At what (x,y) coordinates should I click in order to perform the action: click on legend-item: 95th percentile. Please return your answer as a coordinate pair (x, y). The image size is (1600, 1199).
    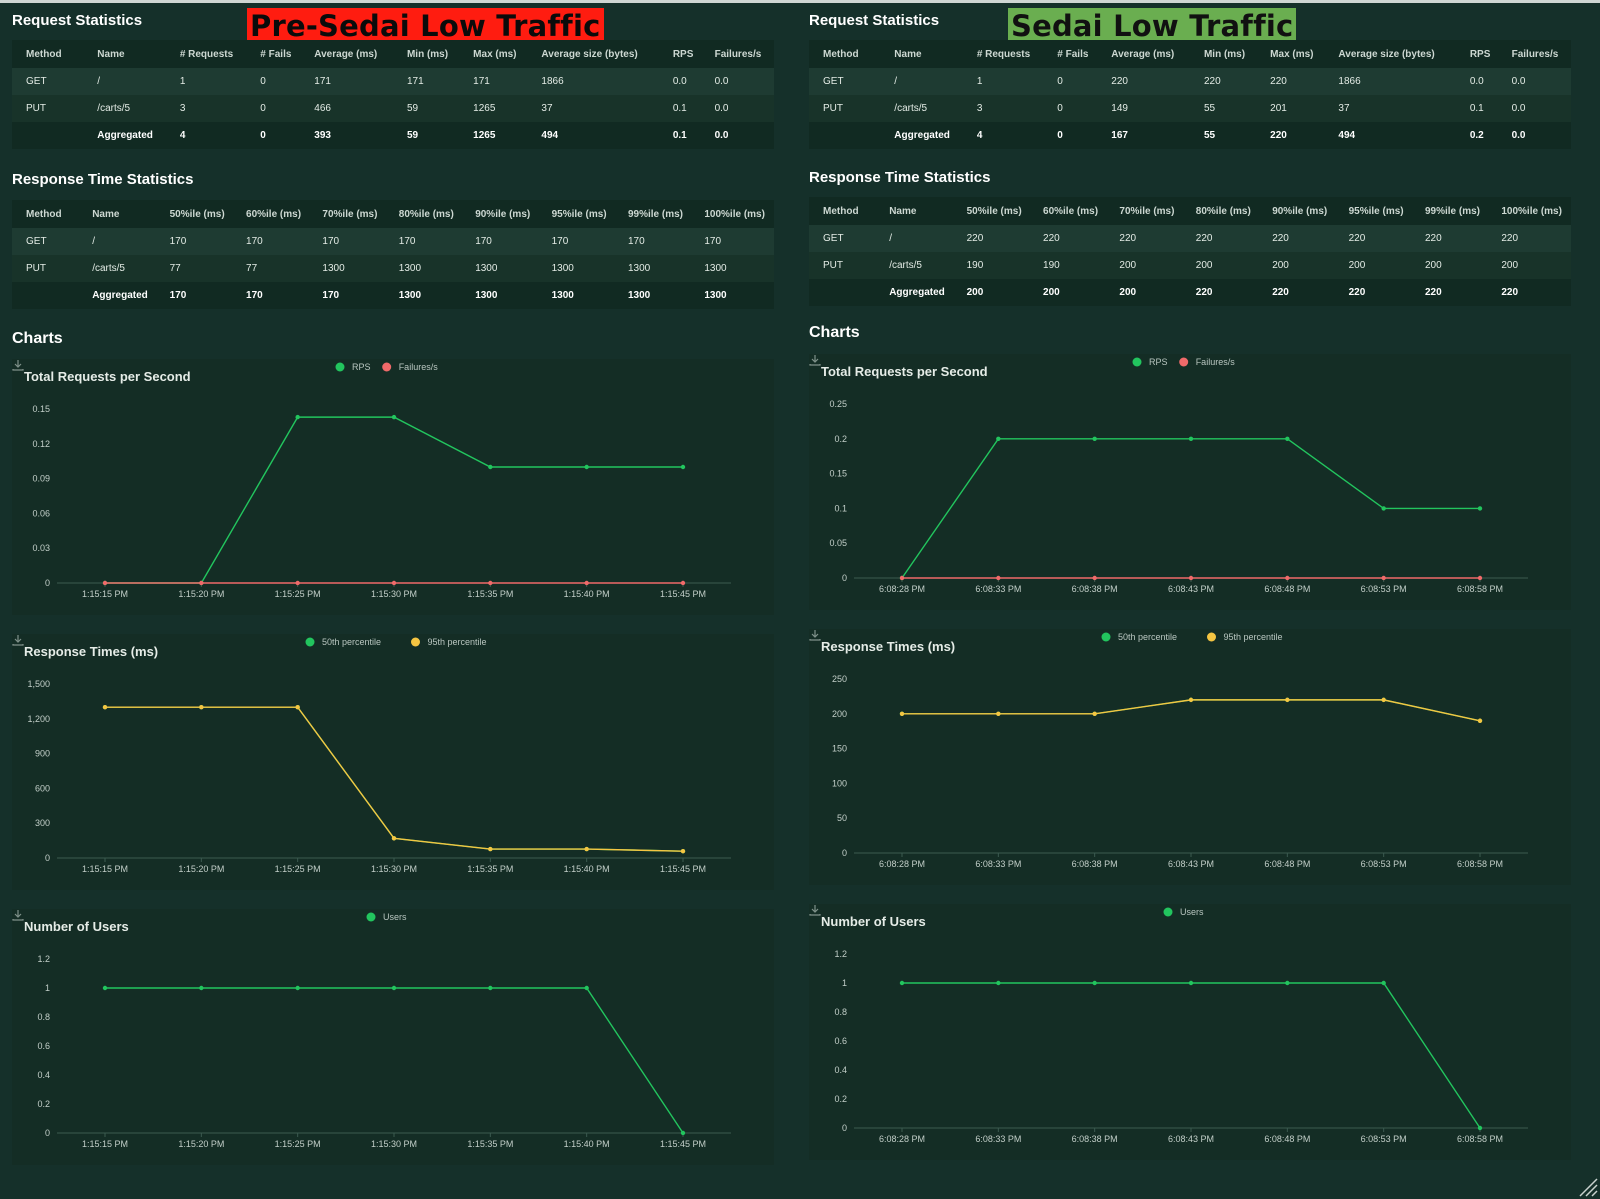
    Looking at the image, I should click on (449, 642).